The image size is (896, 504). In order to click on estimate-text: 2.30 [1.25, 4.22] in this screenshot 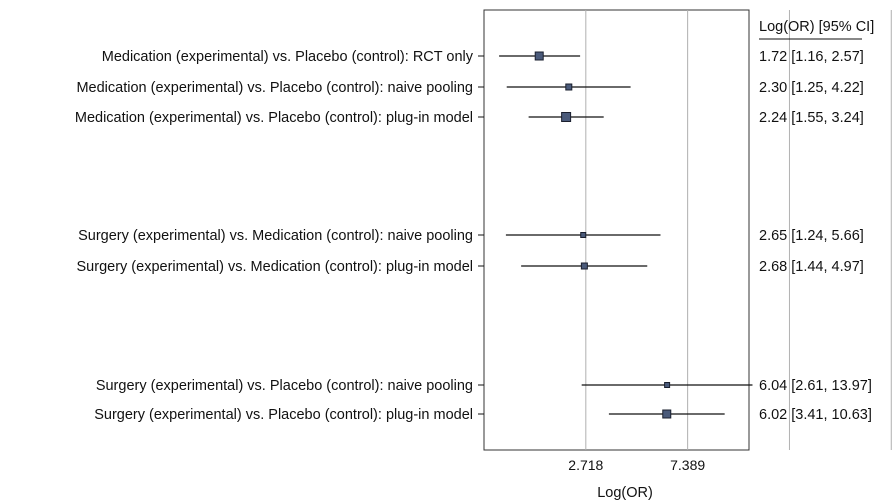, I will do `click(811, 88)`.